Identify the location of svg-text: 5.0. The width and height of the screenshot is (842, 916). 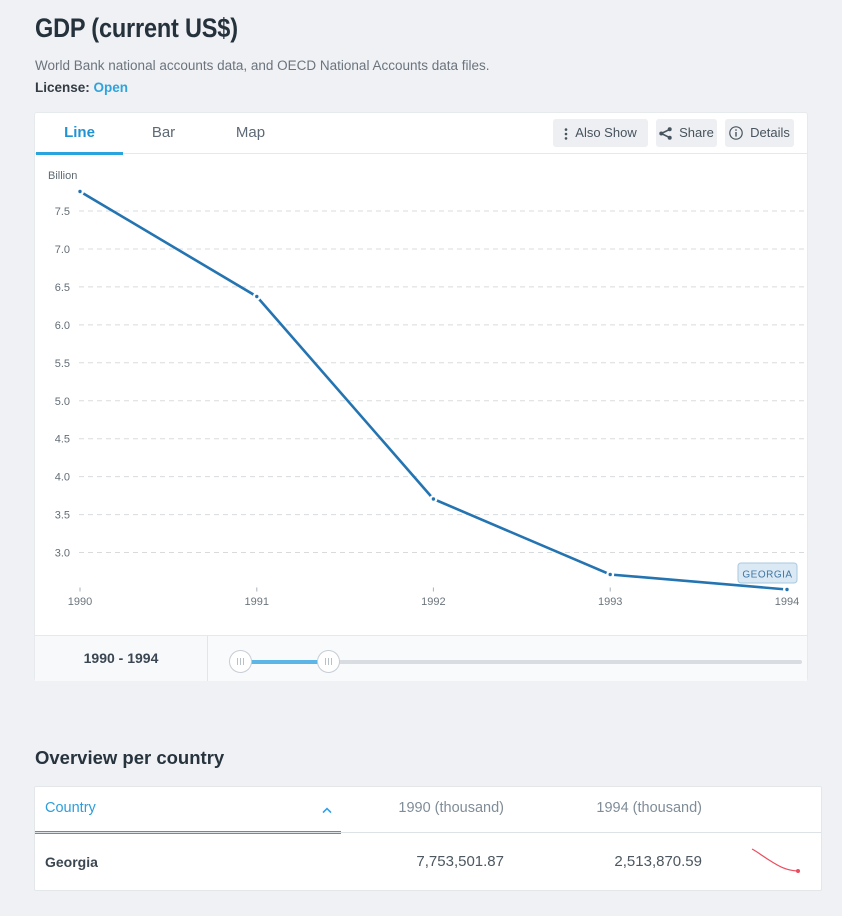
(62, 402).